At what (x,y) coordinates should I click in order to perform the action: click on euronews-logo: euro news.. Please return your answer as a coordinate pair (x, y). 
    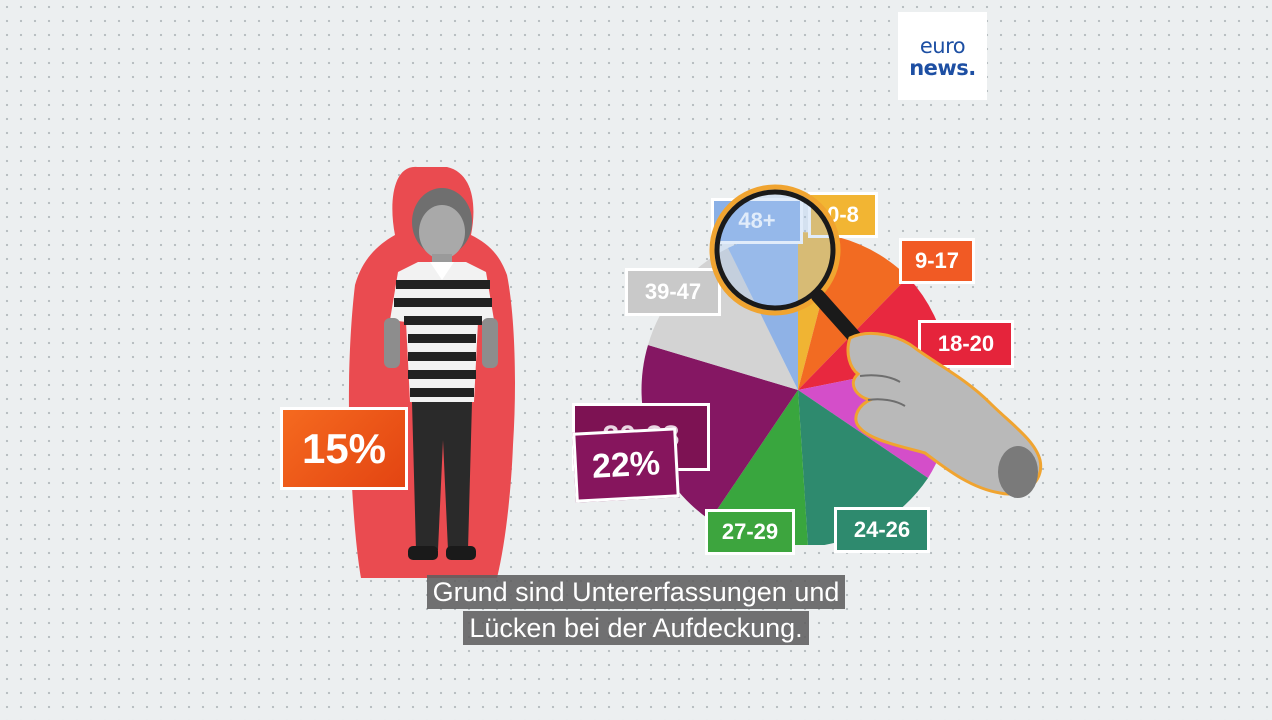
    Looking at the image, I should click on (942, 56).